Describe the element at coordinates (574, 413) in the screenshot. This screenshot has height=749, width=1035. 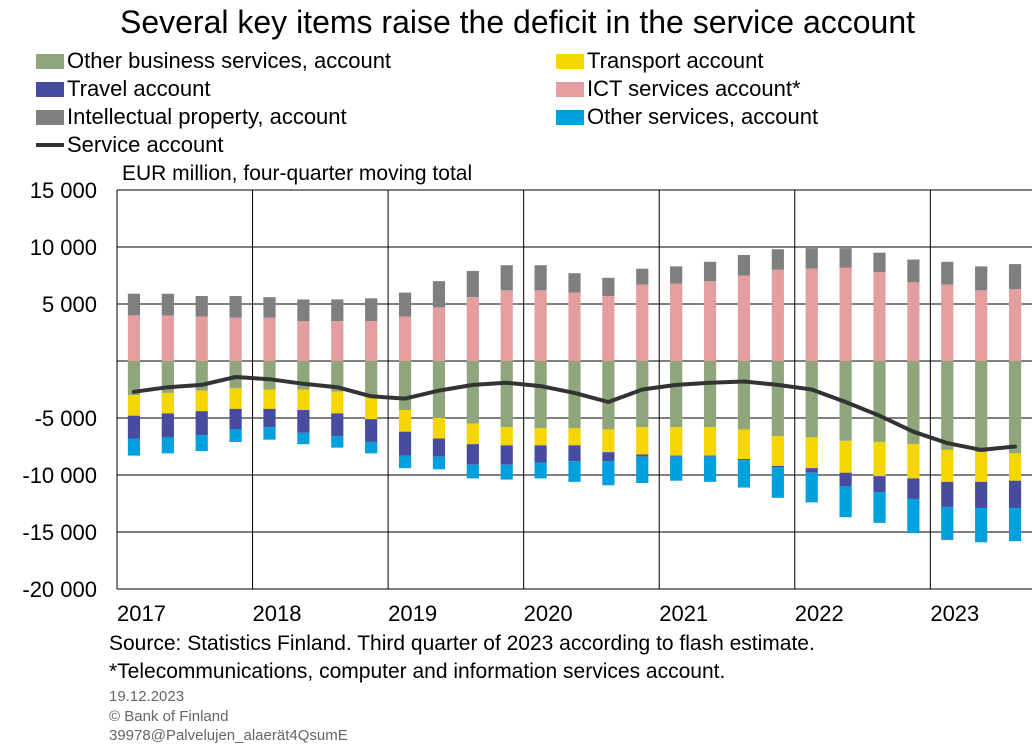
I see `service-account-line` at that location.